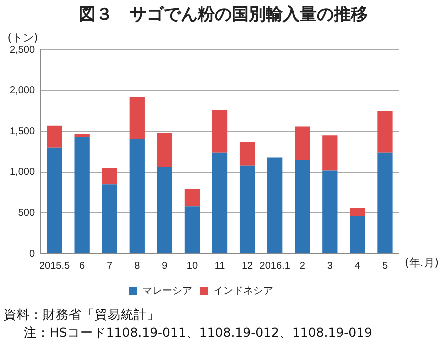 This screenshot has height=349, width=447. Describe the element at coordinates (23, 50) in the screenshot. I see `y-tick-label: 2,500` at that location.